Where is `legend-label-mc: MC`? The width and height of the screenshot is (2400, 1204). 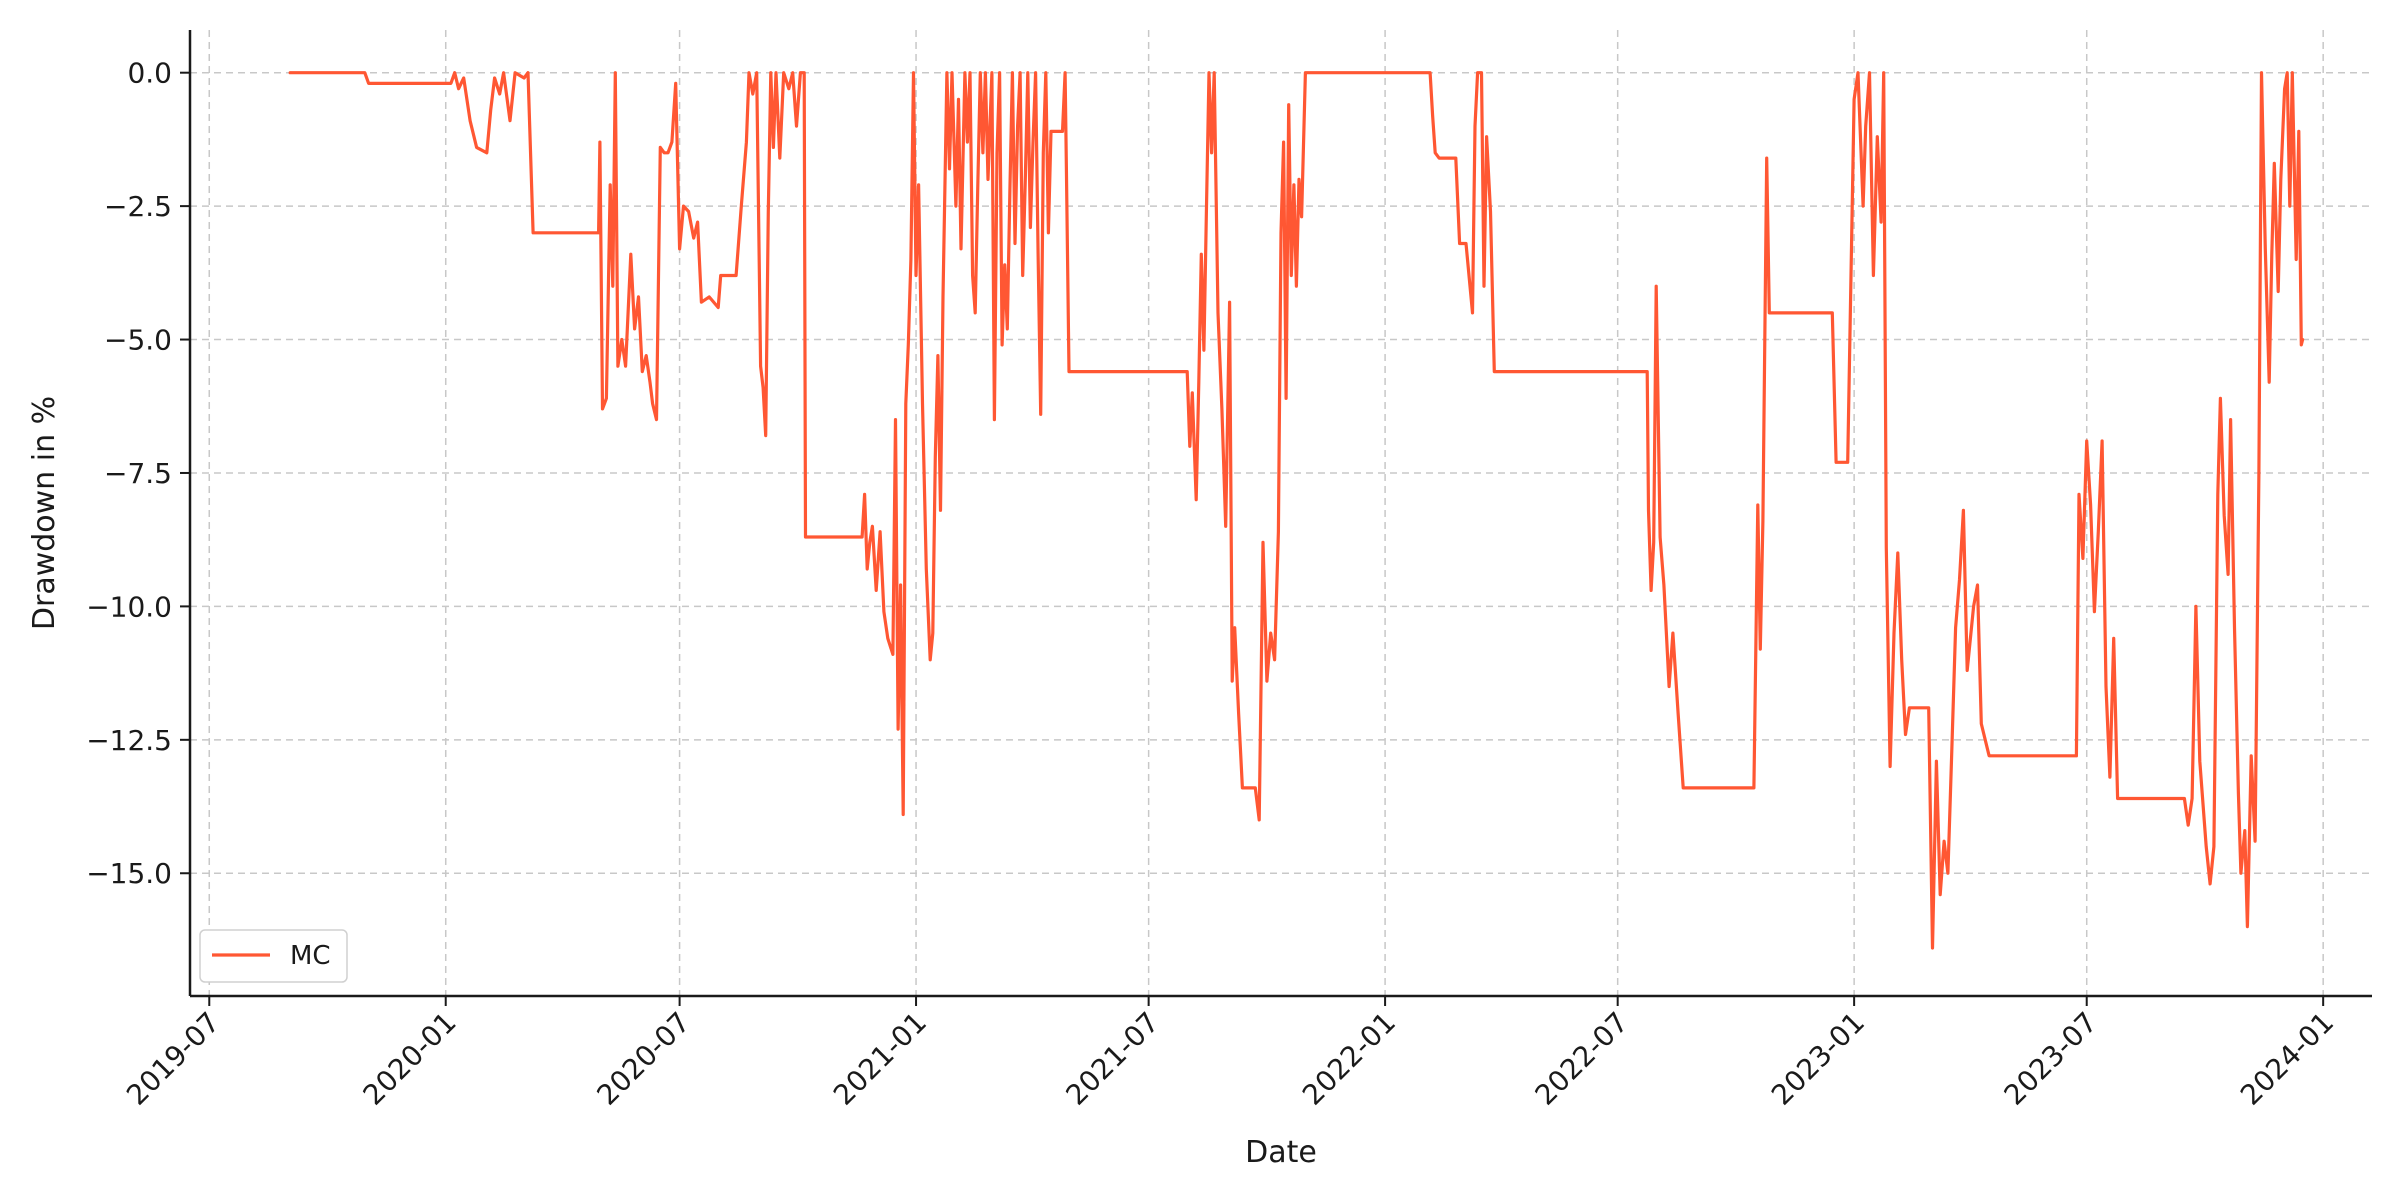 legend-label-mc: MC is located at coordinates (310, 956).